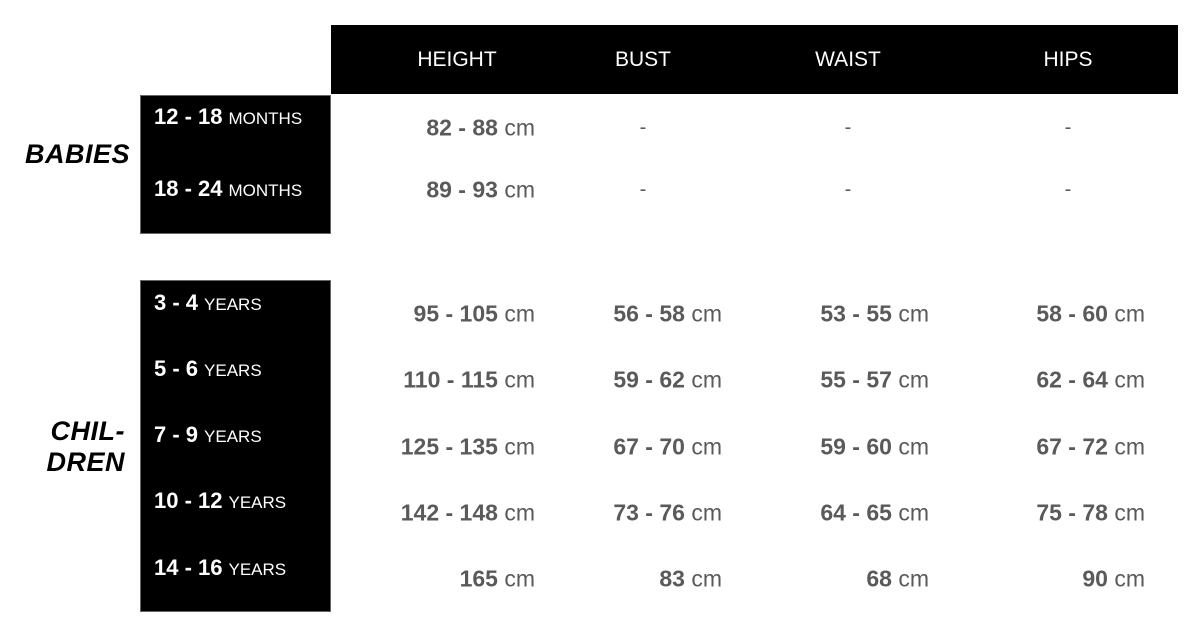 The height and width of the screenshot is (642, 1200). What do you see at coordinates (265, 190) in the screenshot?
I see `age-unit: MONTHS` at bounding box center [265, 190].